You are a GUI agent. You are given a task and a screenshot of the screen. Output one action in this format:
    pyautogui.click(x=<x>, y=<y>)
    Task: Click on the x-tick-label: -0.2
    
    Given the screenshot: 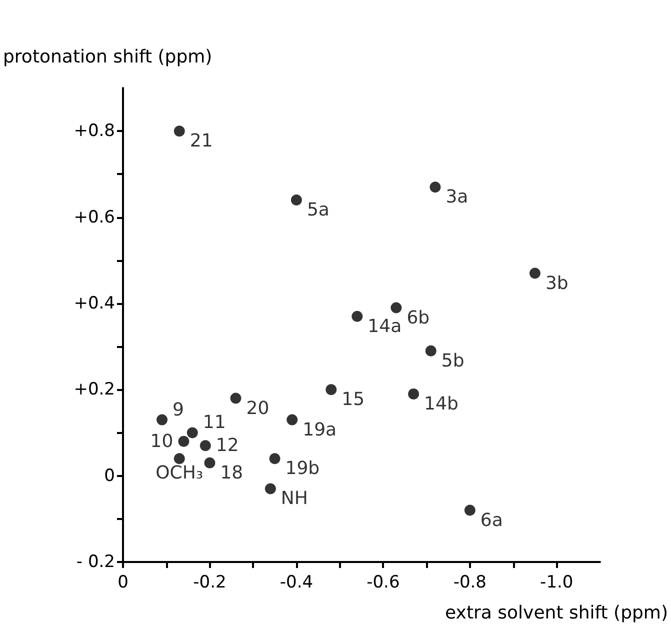 What is the action you would take?
    pyautogui.click(x=209, y=582)
    